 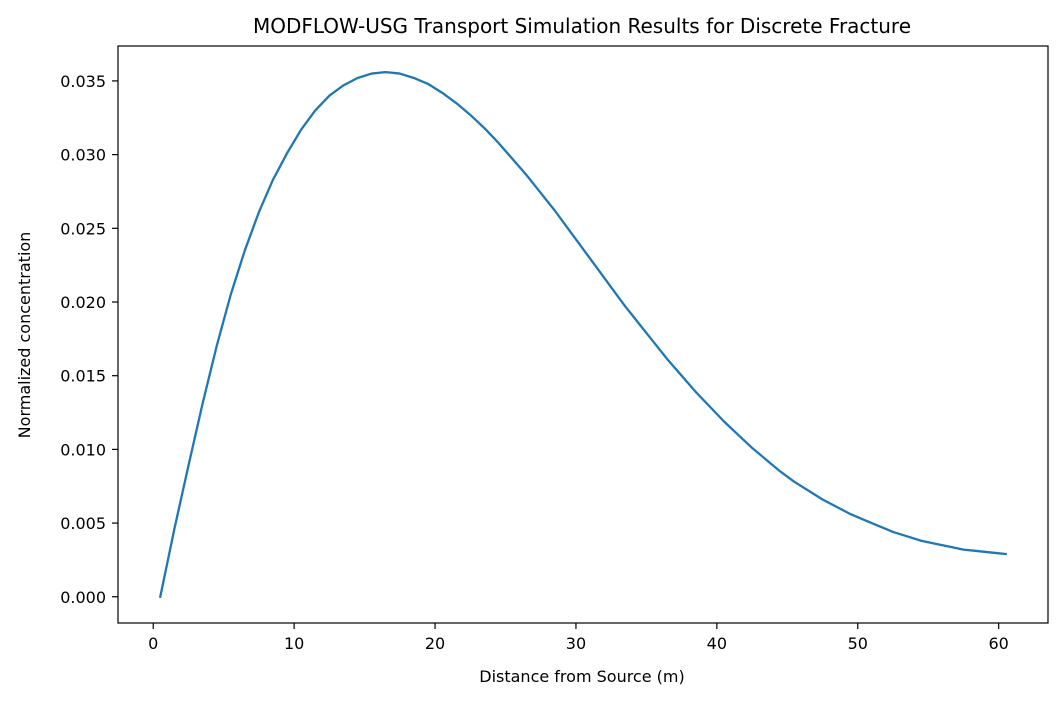 I want to click on x-tick-label: 10, so click(x=294, y=643).